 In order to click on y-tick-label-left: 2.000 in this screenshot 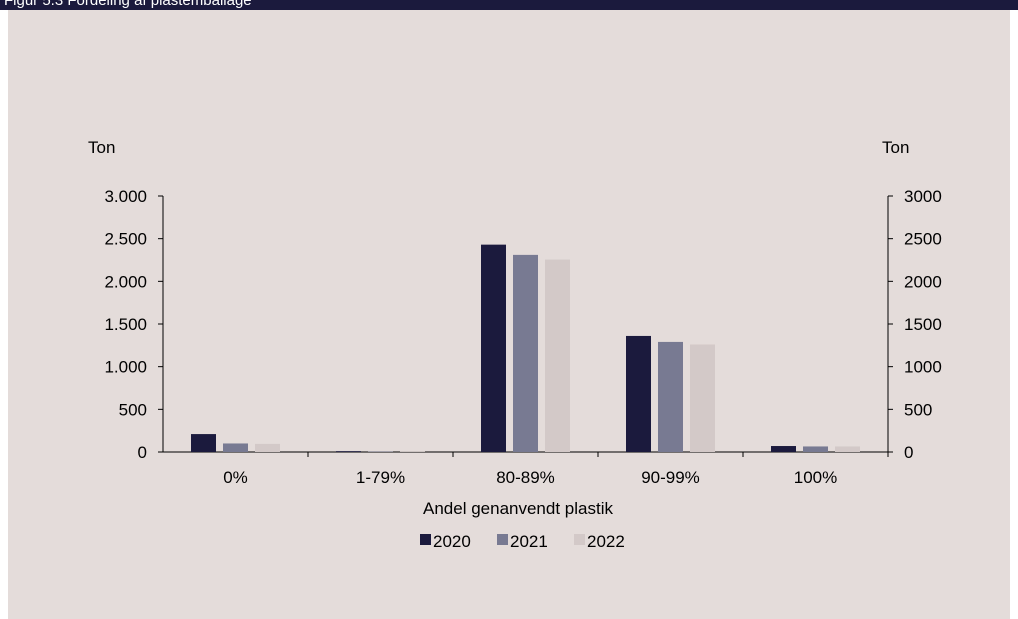, I will do `click(125, 281)`.